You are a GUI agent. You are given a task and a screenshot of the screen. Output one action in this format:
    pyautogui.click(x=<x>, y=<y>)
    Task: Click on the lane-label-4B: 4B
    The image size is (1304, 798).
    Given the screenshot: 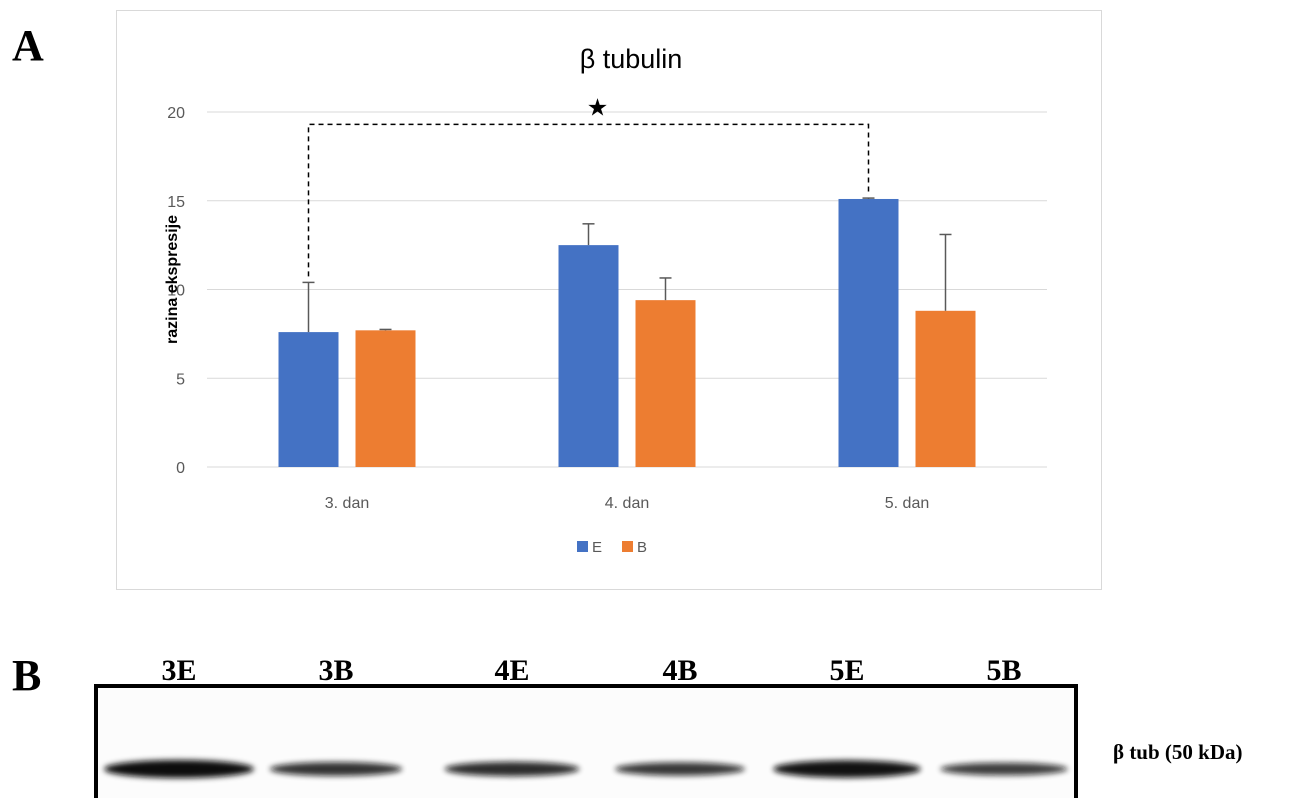 What is the action you would take?
    pyautogui.click(x=679, y=670)
    